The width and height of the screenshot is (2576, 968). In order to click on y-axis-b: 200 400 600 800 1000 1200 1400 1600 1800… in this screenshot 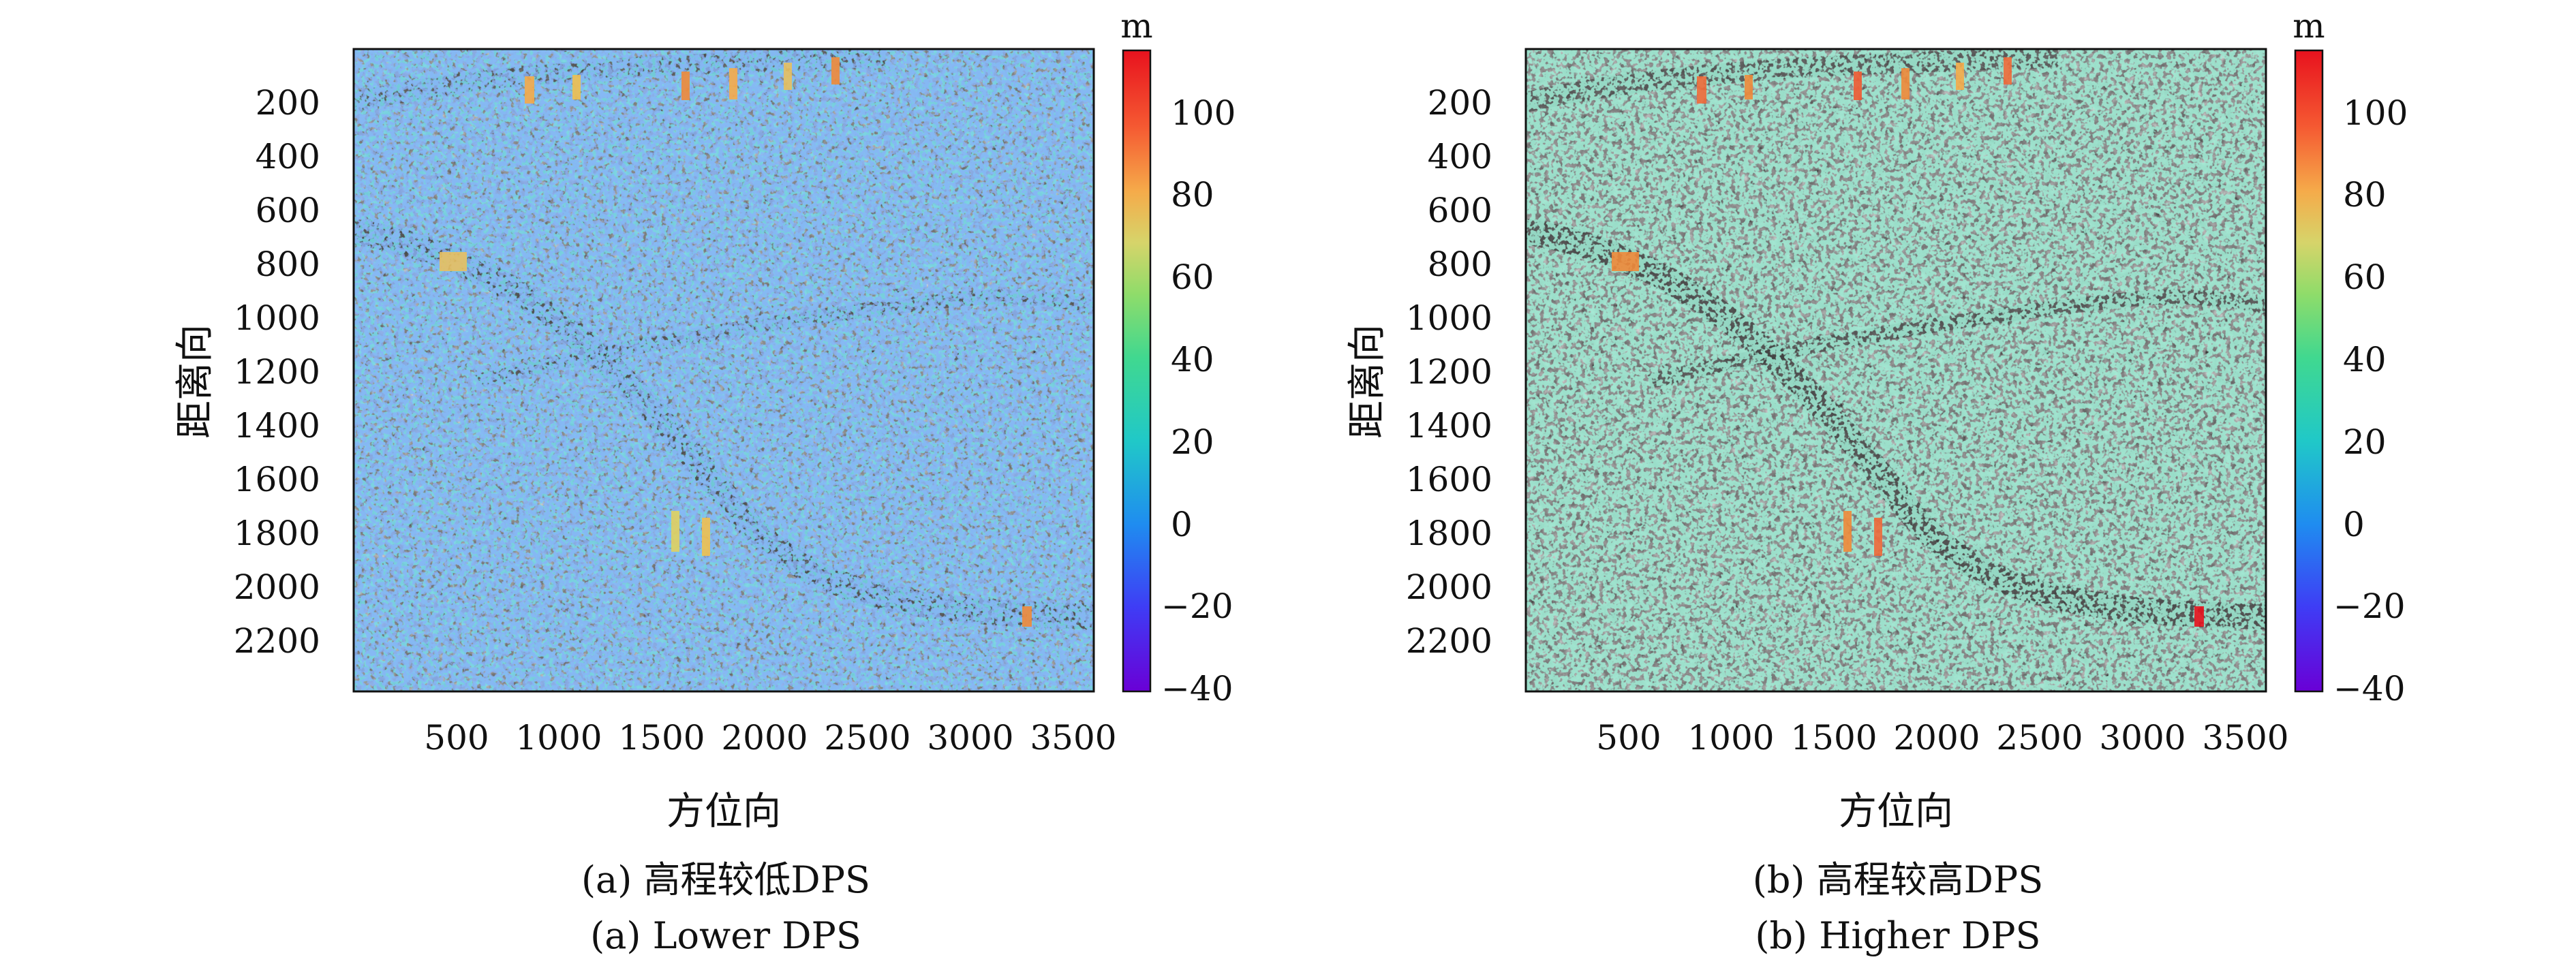, I will do `click(1449, 372)`.